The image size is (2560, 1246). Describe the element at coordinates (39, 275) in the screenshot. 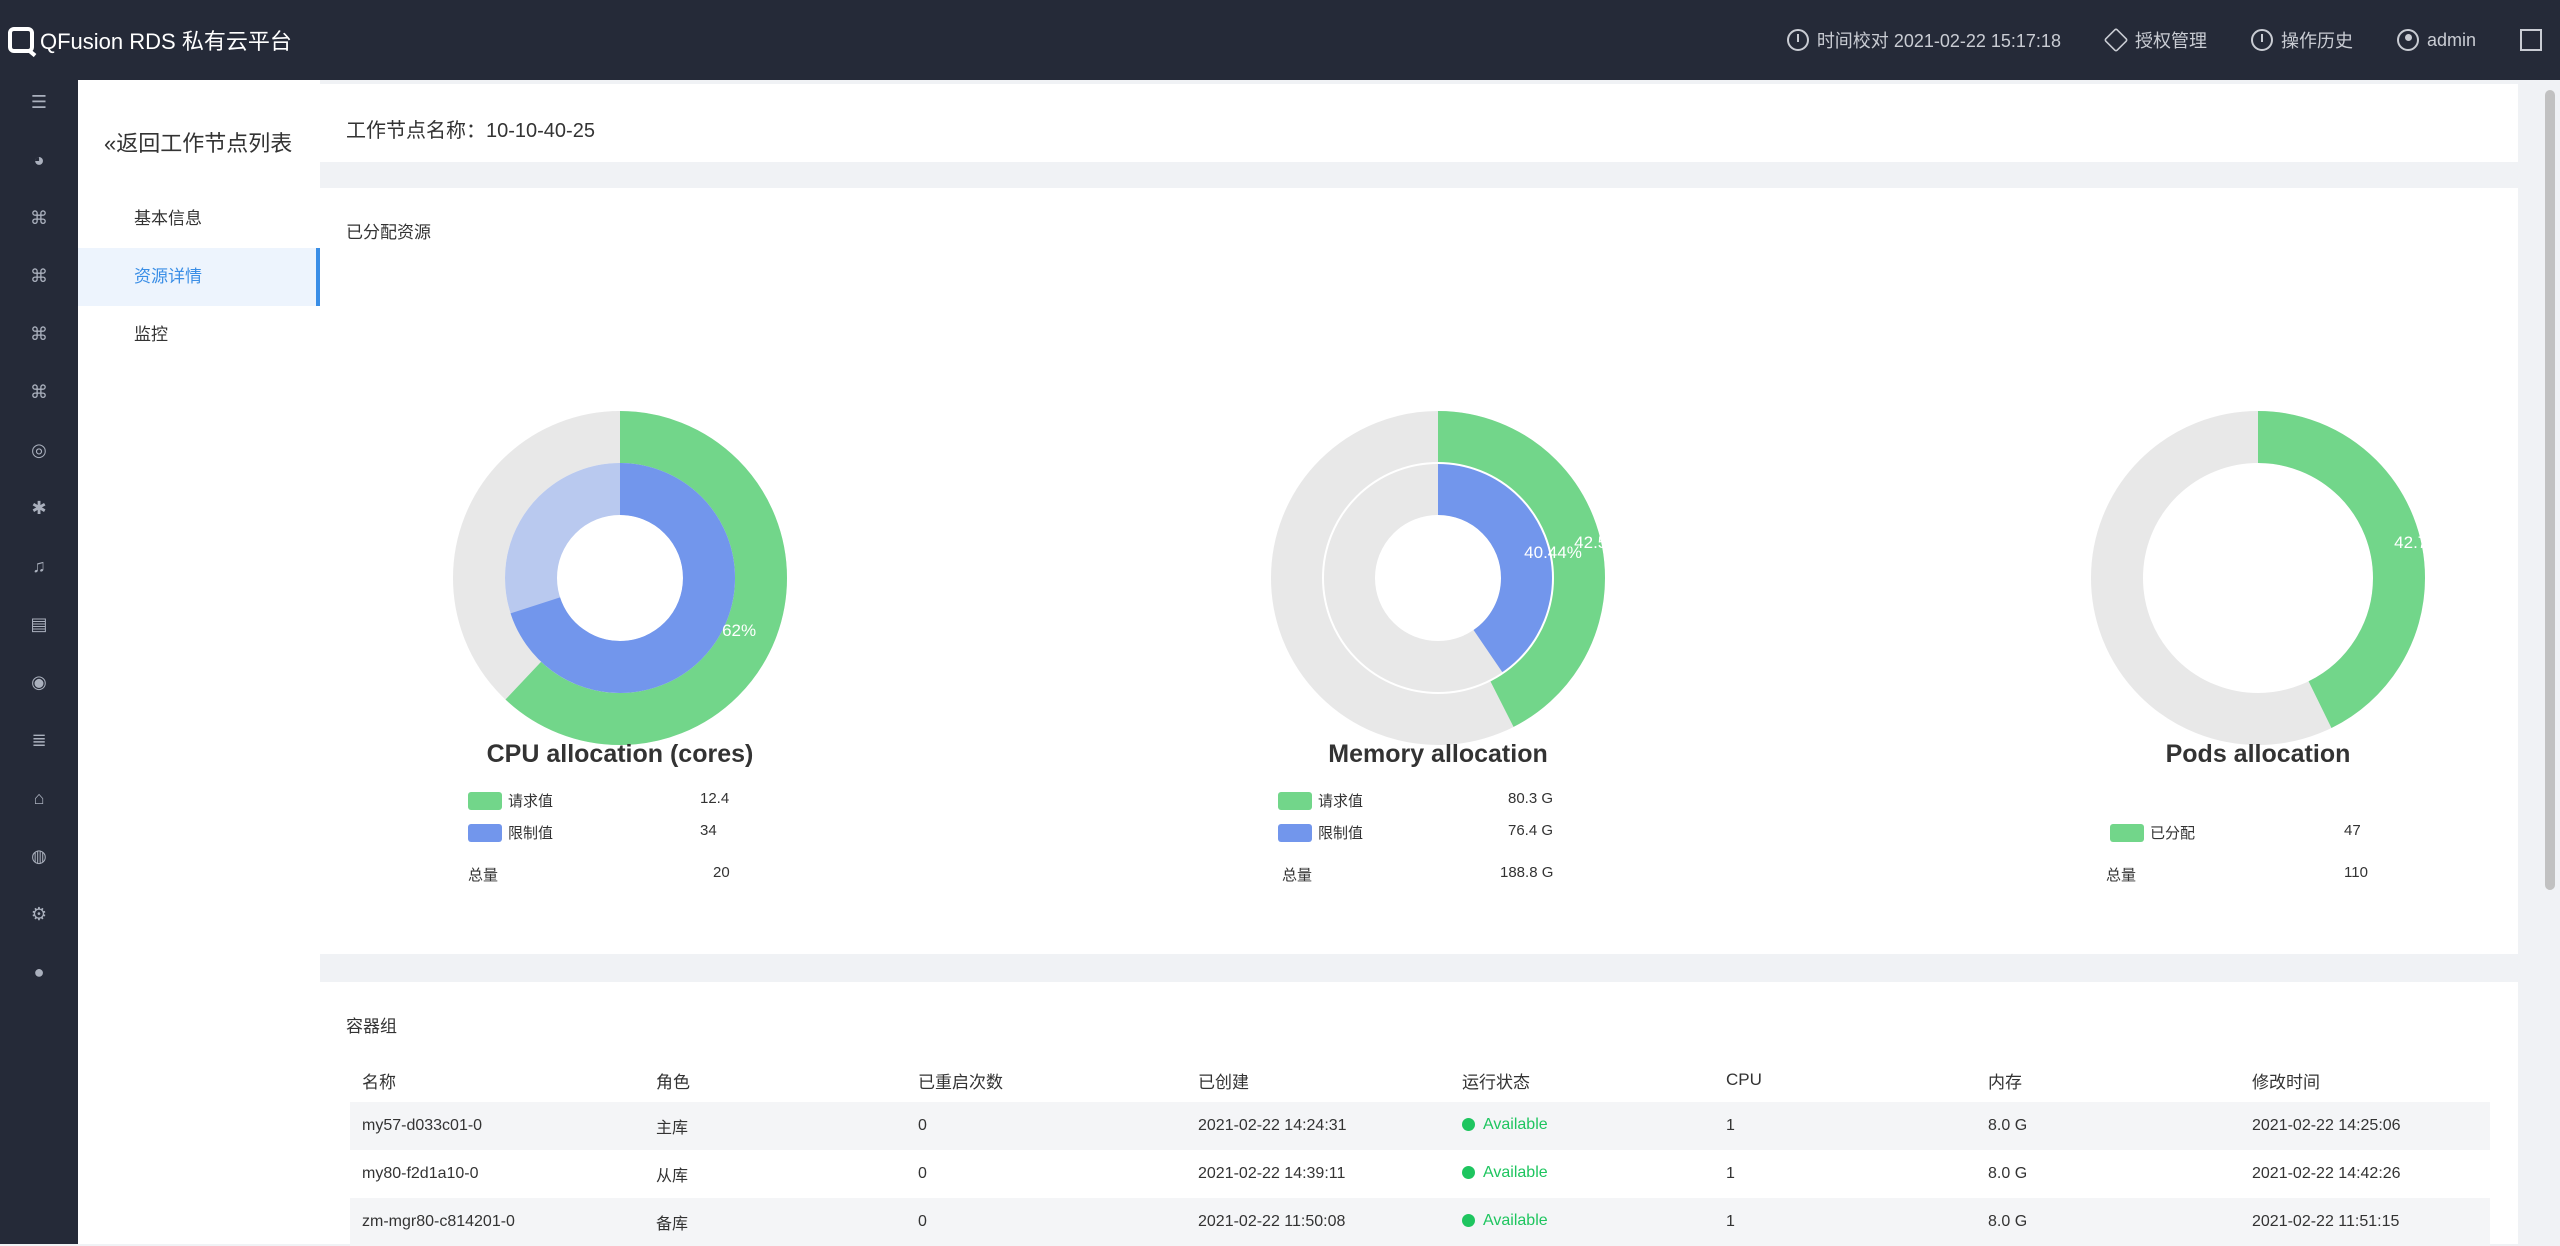

I see `network-icon: ⌘` at that location.